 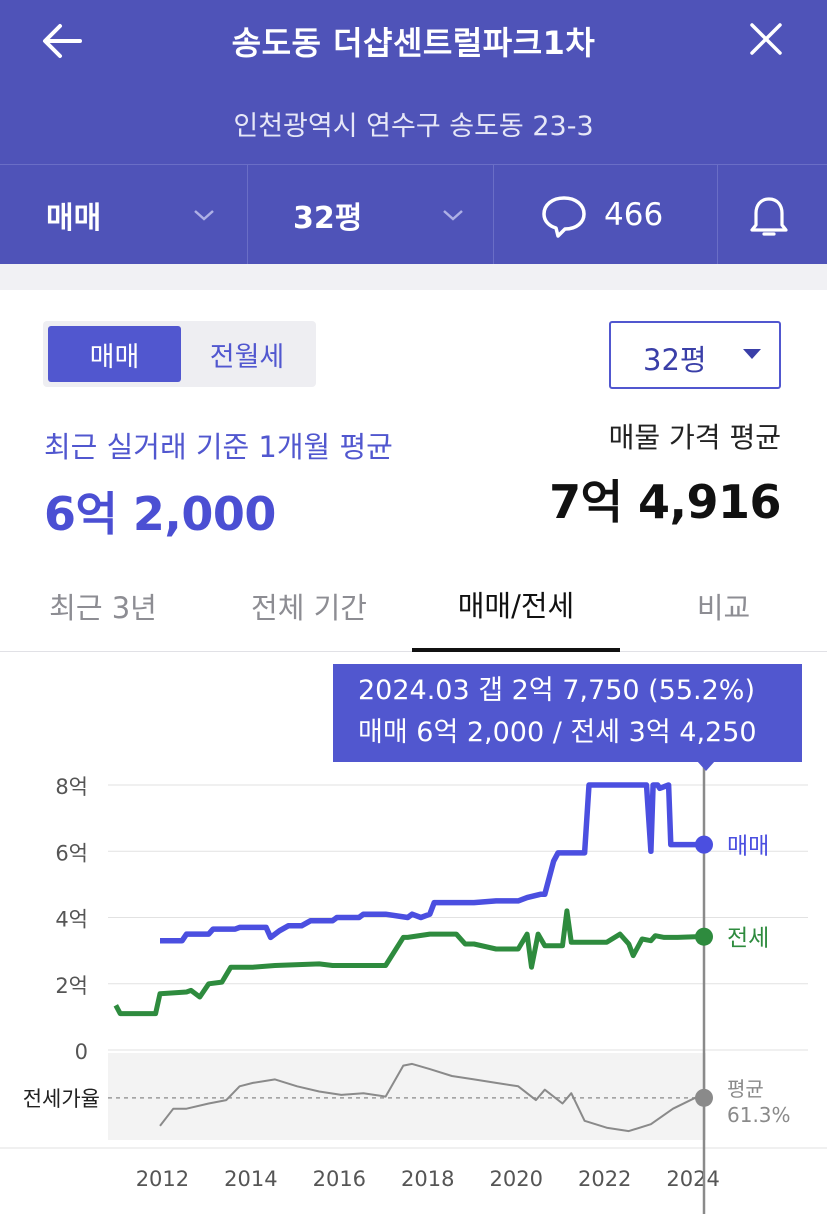 I want to click on tab-sale-jeonse: 매매/전세, so click(x=516, y=606).